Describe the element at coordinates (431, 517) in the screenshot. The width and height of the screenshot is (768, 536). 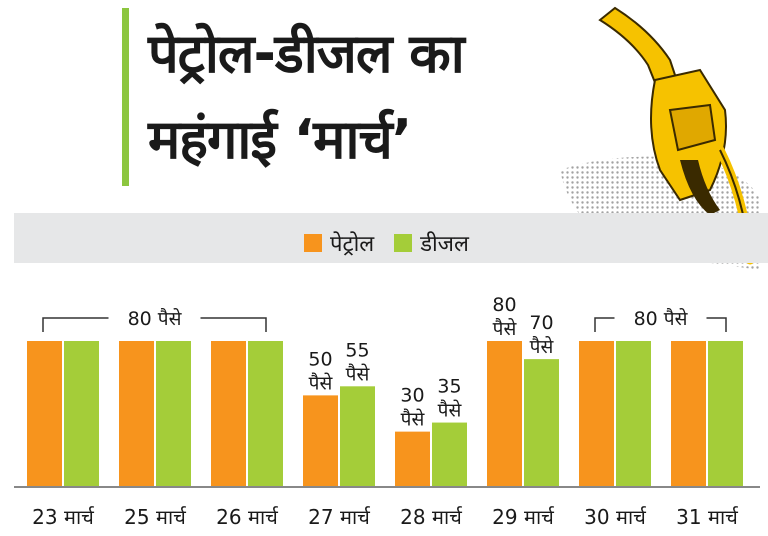
I see `x-tick-label-4: 28 मार्च` at that location.